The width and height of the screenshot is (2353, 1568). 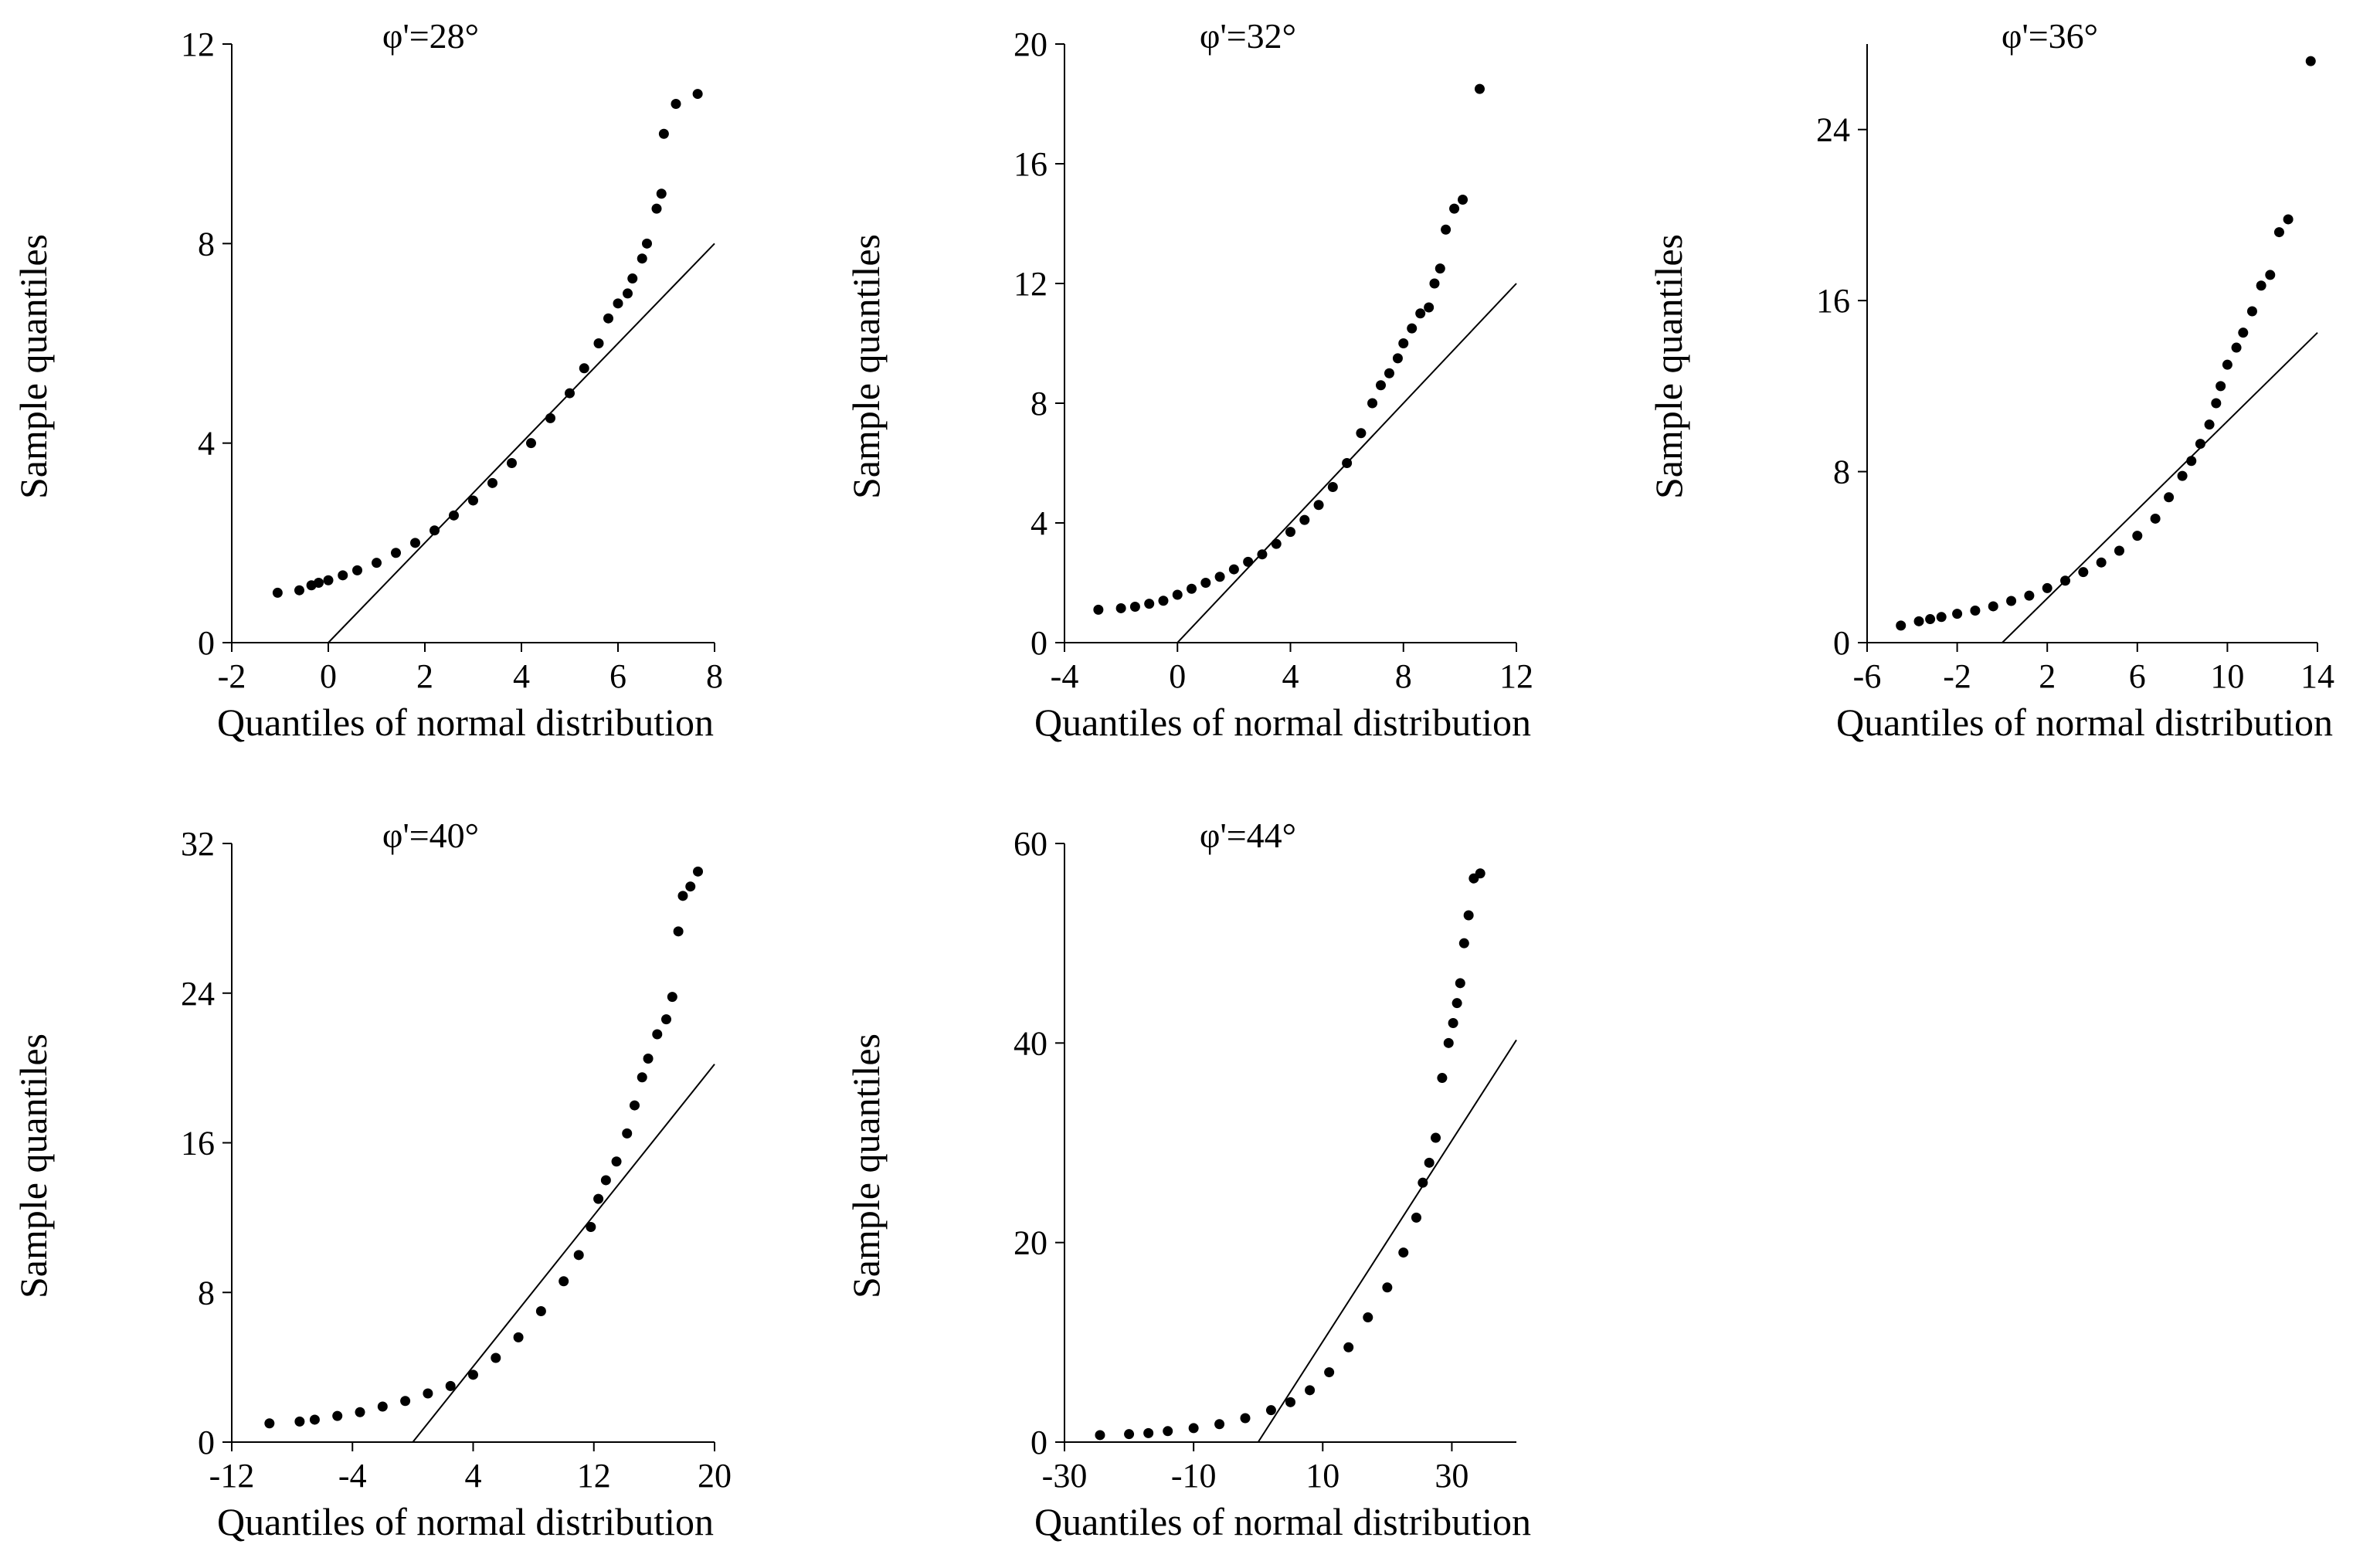 What do you see at coordinates (1833, 130) in the screenshot?
I see `y-tick-label: 24` at bounding box center [1833, 130].